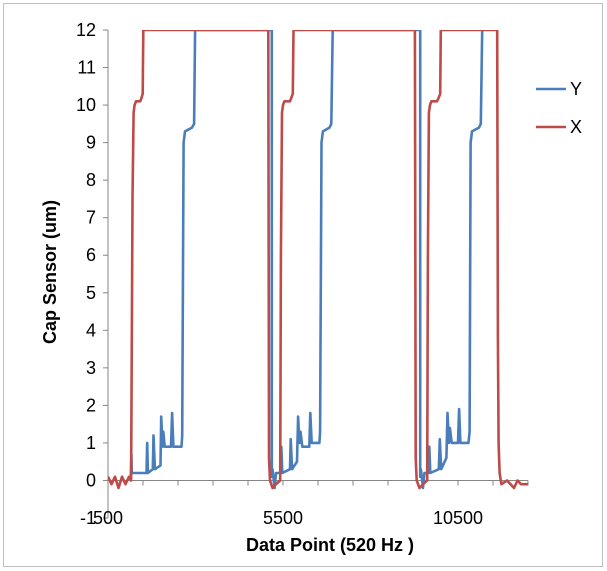 The width and height of the screenshot is (607, 571). What do you see at coordinates (458, 518) in the screenshot?
I see `x-tick-label: 10500` at bounding box center [458, 518].